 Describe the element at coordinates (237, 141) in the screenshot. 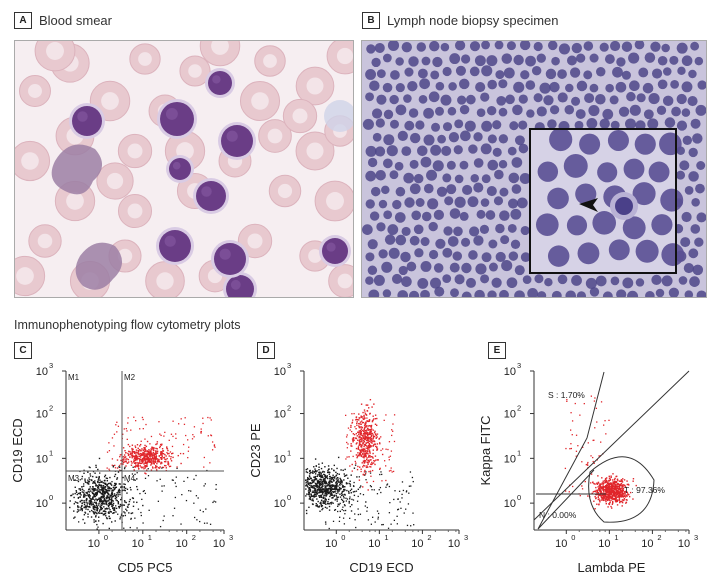

I see `lymphocyte-nucleus` at that location.